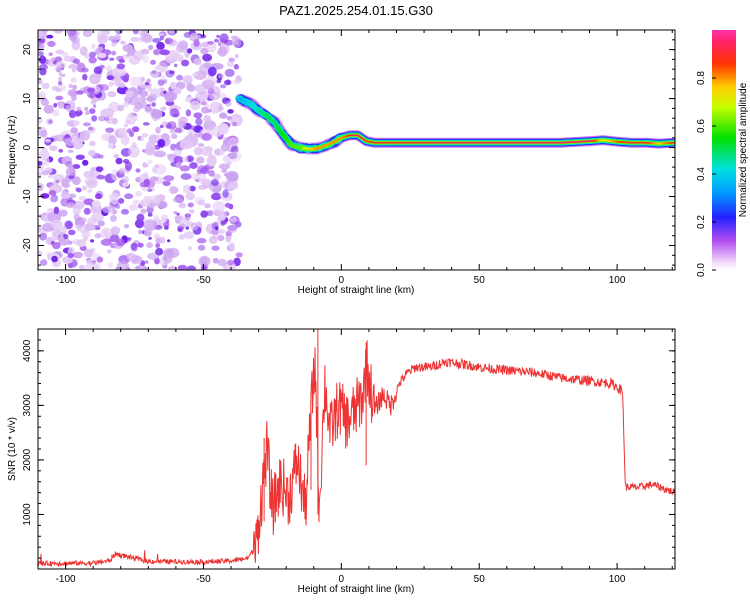 This screenshot has width=750, height=605. What do you see at coordinates (27, 147) in the screenshot?
I see `y-tick-label: 0` at bounding box center [27, 147].